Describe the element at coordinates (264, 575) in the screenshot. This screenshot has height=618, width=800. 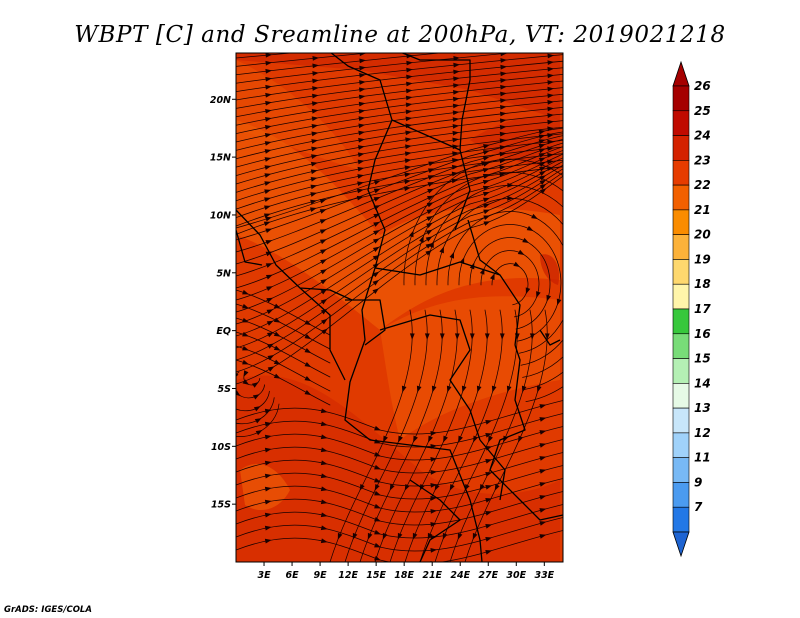
I see `lon-tick-label: 3E` at that location.